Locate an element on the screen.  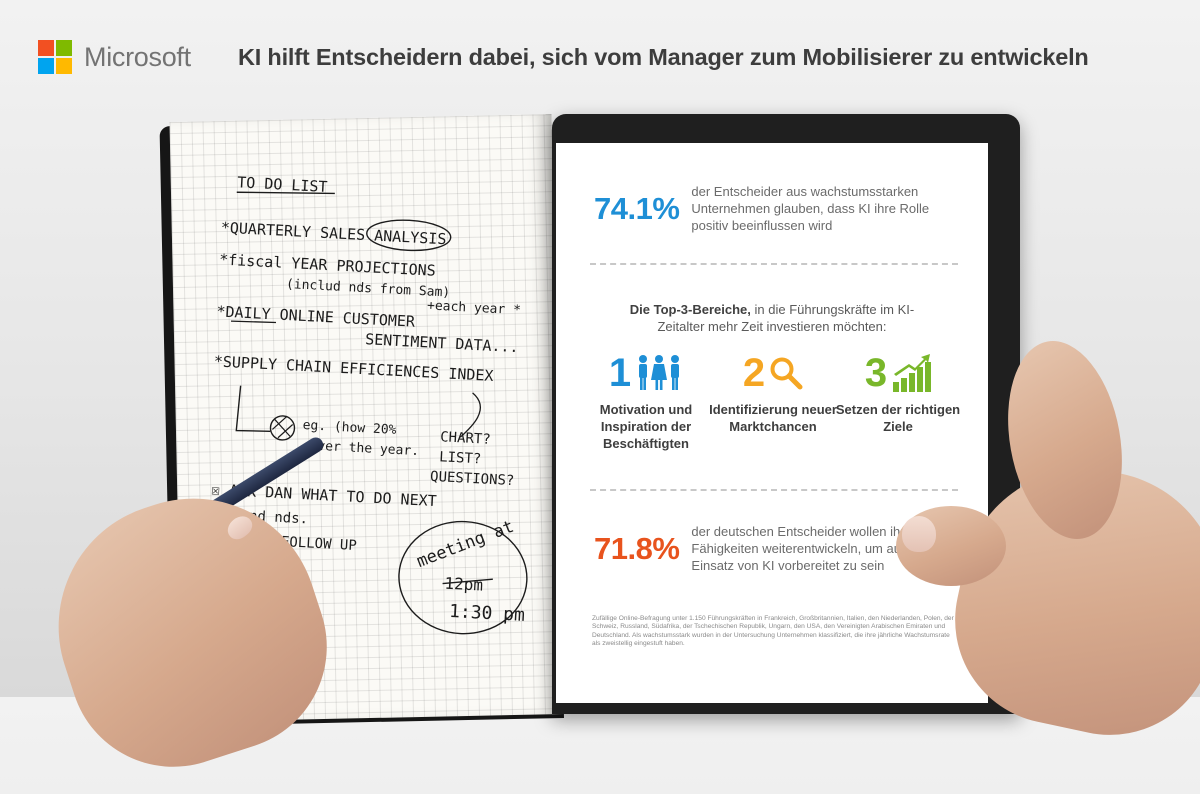
area-number: 3 is located at coordinates (876, 373).